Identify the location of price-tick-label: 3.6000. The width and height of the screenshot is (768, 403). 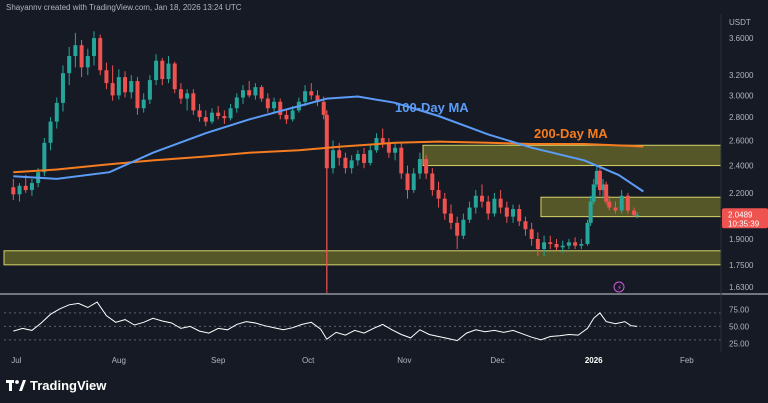
(741, 38).